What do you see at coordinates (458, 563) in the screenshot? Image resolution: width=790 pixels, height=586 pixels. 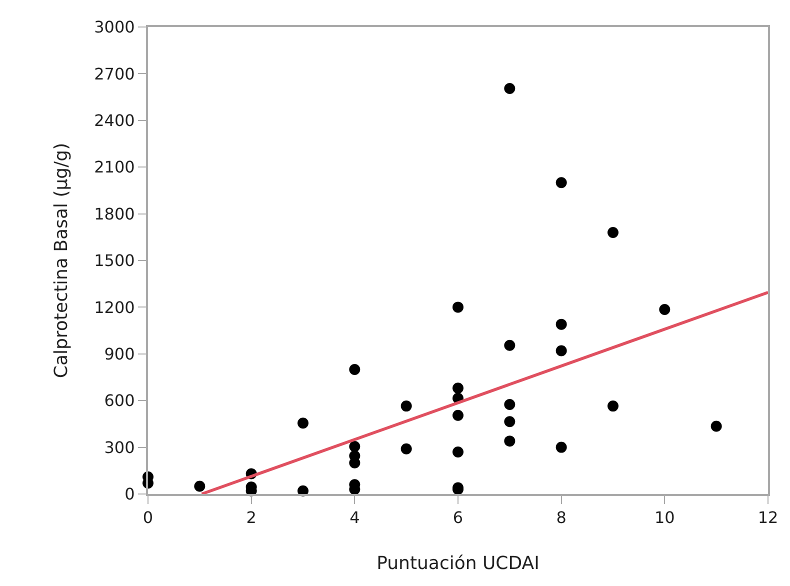 I see `x-axis-title: Puntuación UCDAI` at bounding box center [458, 563].